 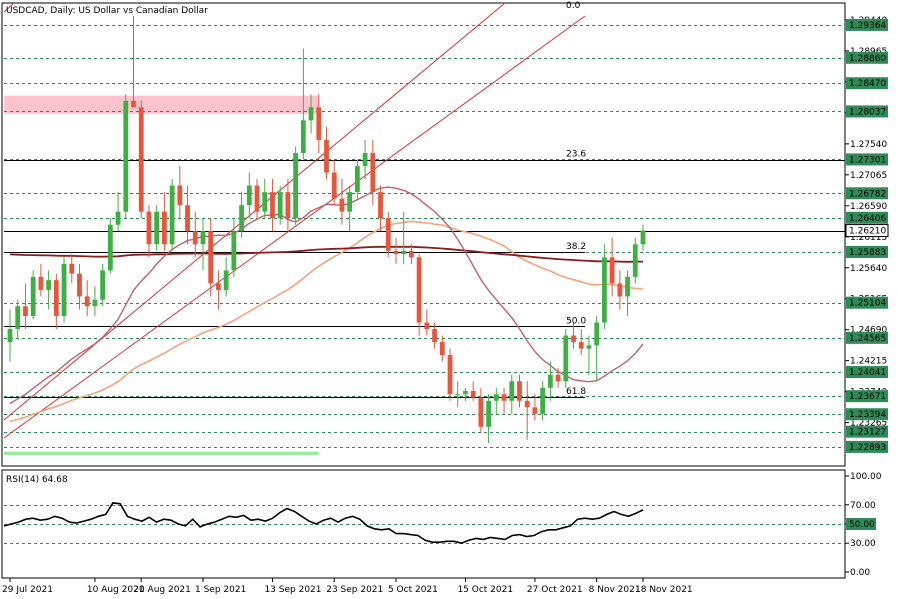 What do you see at coordinates (868, 362) in the screenshot?
I see `price-tick-label: 1.24215` at bounding box center [868, 362].